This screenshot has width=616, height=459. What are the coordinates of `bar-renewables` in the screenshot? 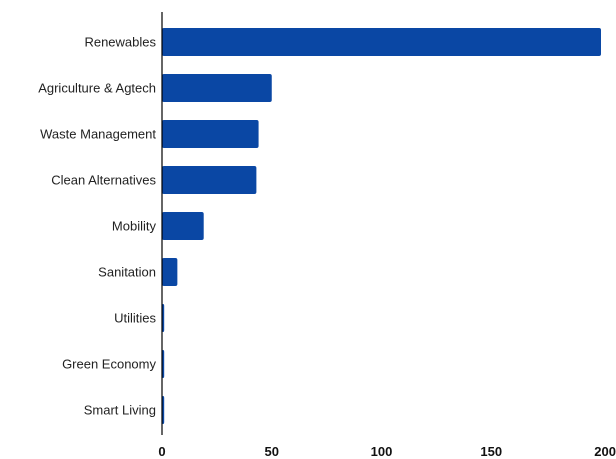 It's located at (381, 42).